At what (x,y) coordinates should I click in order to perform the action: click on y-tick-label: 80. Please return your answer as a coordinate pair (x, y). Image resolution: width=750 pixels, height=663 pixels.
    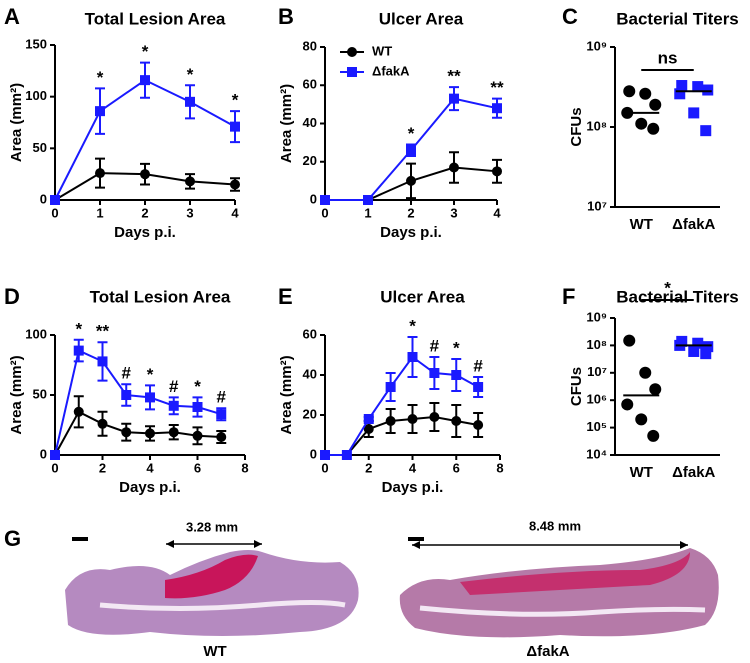
    Looking at the image, I should click on (310, 45).